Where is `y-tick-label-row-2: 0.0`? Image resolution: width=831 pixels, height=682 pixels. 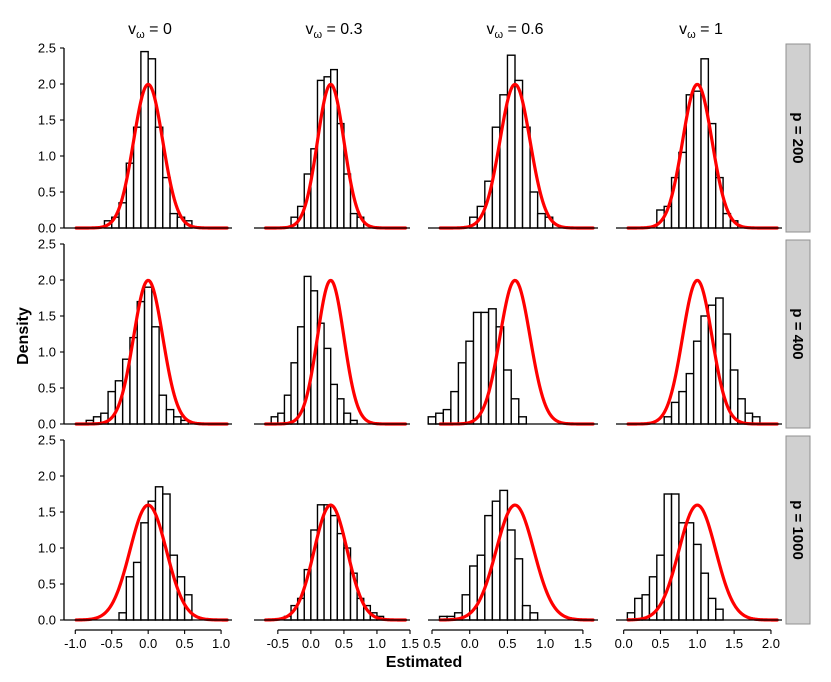 y-tick-label-row-2: 0.0 is located at coordinates (47, 424).